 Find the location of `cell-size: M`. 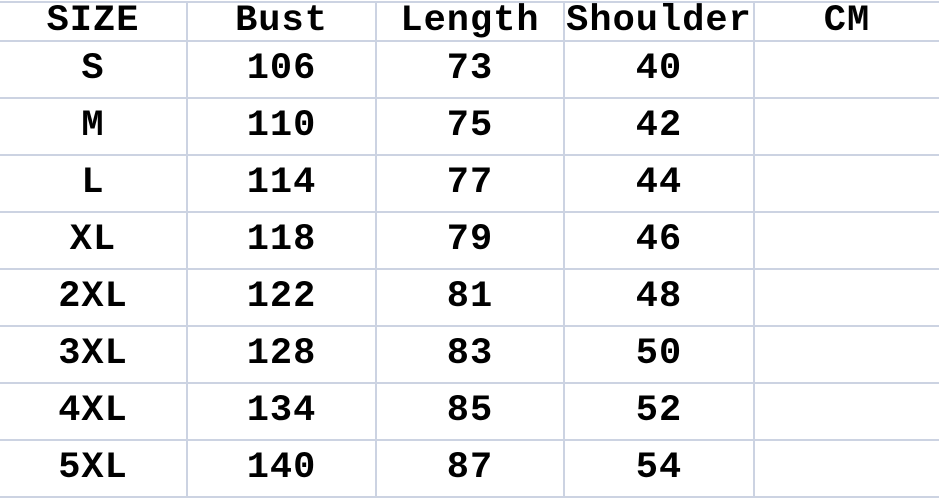

cell-size: M is located at coordinates (94, 126).